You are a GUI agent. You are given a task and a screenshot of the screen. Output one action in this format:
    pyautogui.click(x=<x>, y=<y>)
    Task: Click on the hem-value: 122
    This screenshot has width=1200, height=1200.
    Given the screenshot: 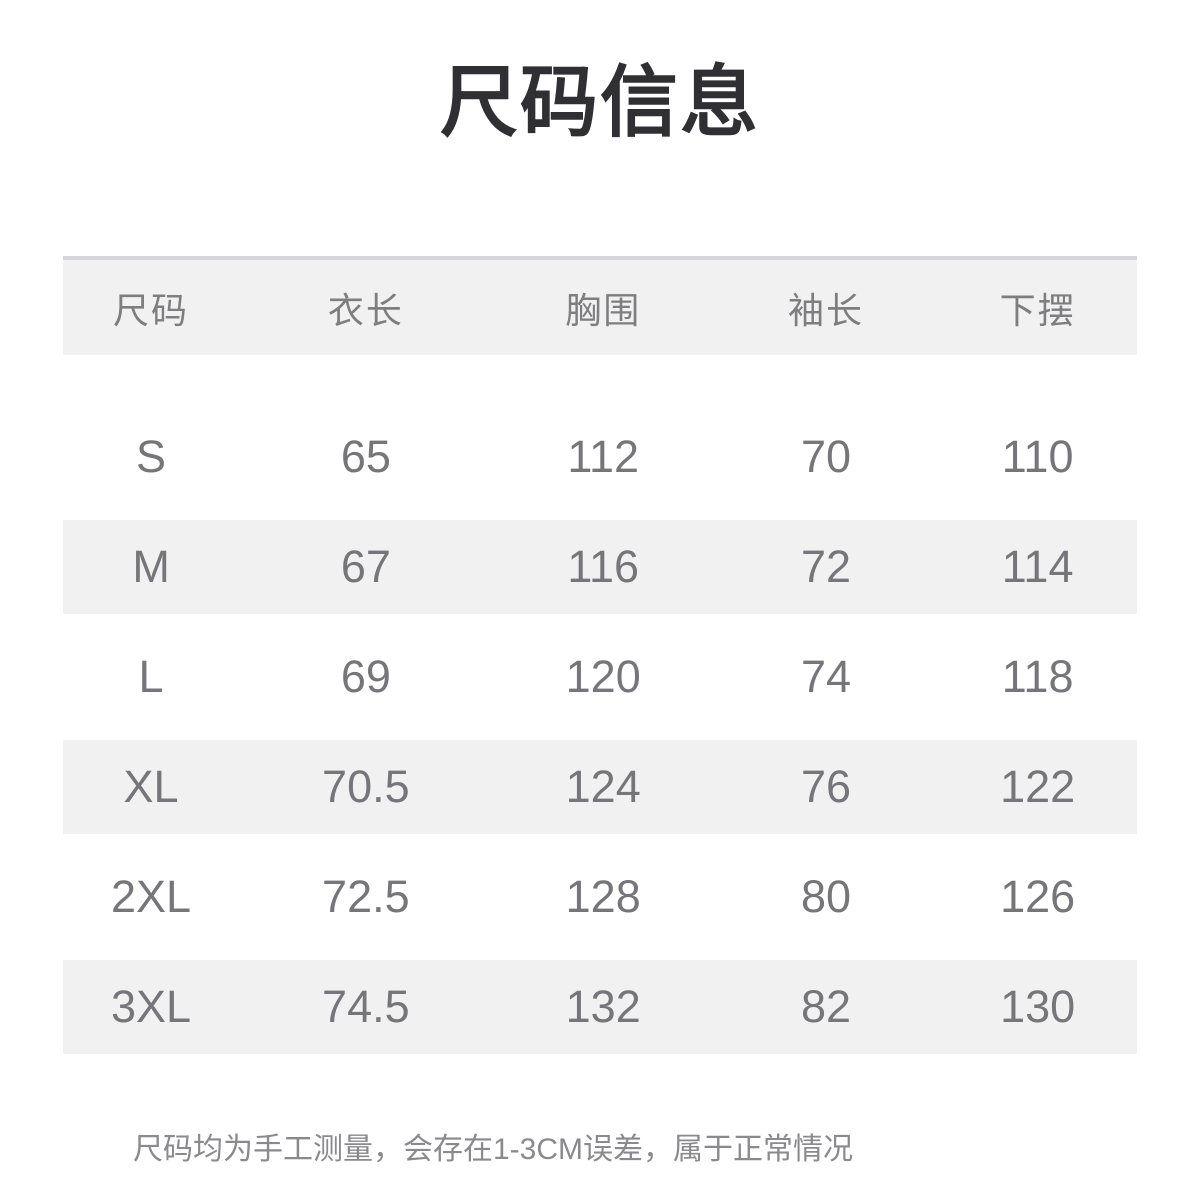 What is the action you would take?
    pyautogui.click(x=1038, y=786)
    